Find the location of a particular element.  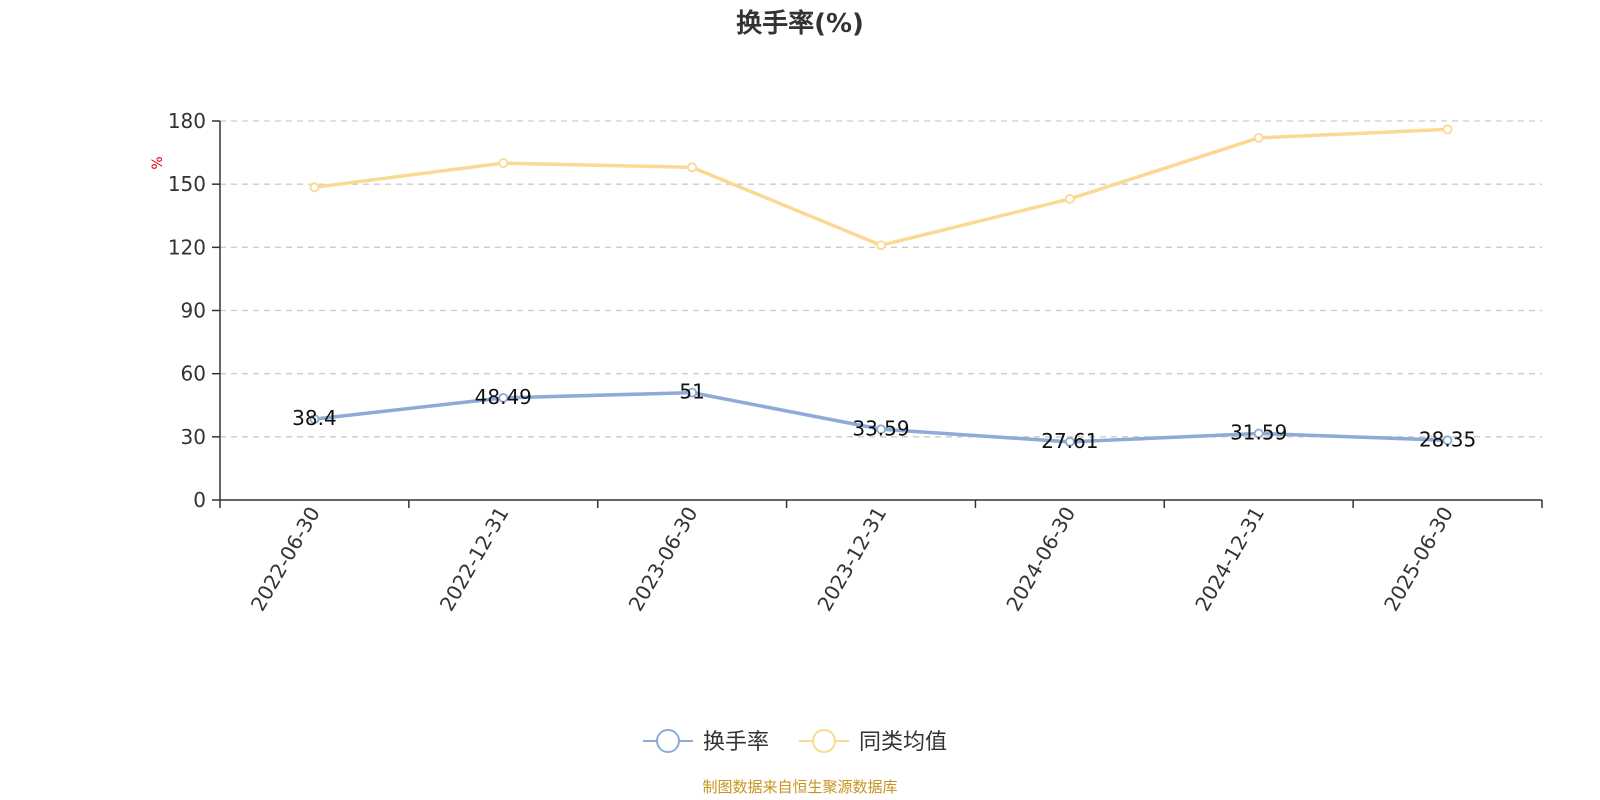

y-tick-label: 30 is located at coordinates (193, 437).